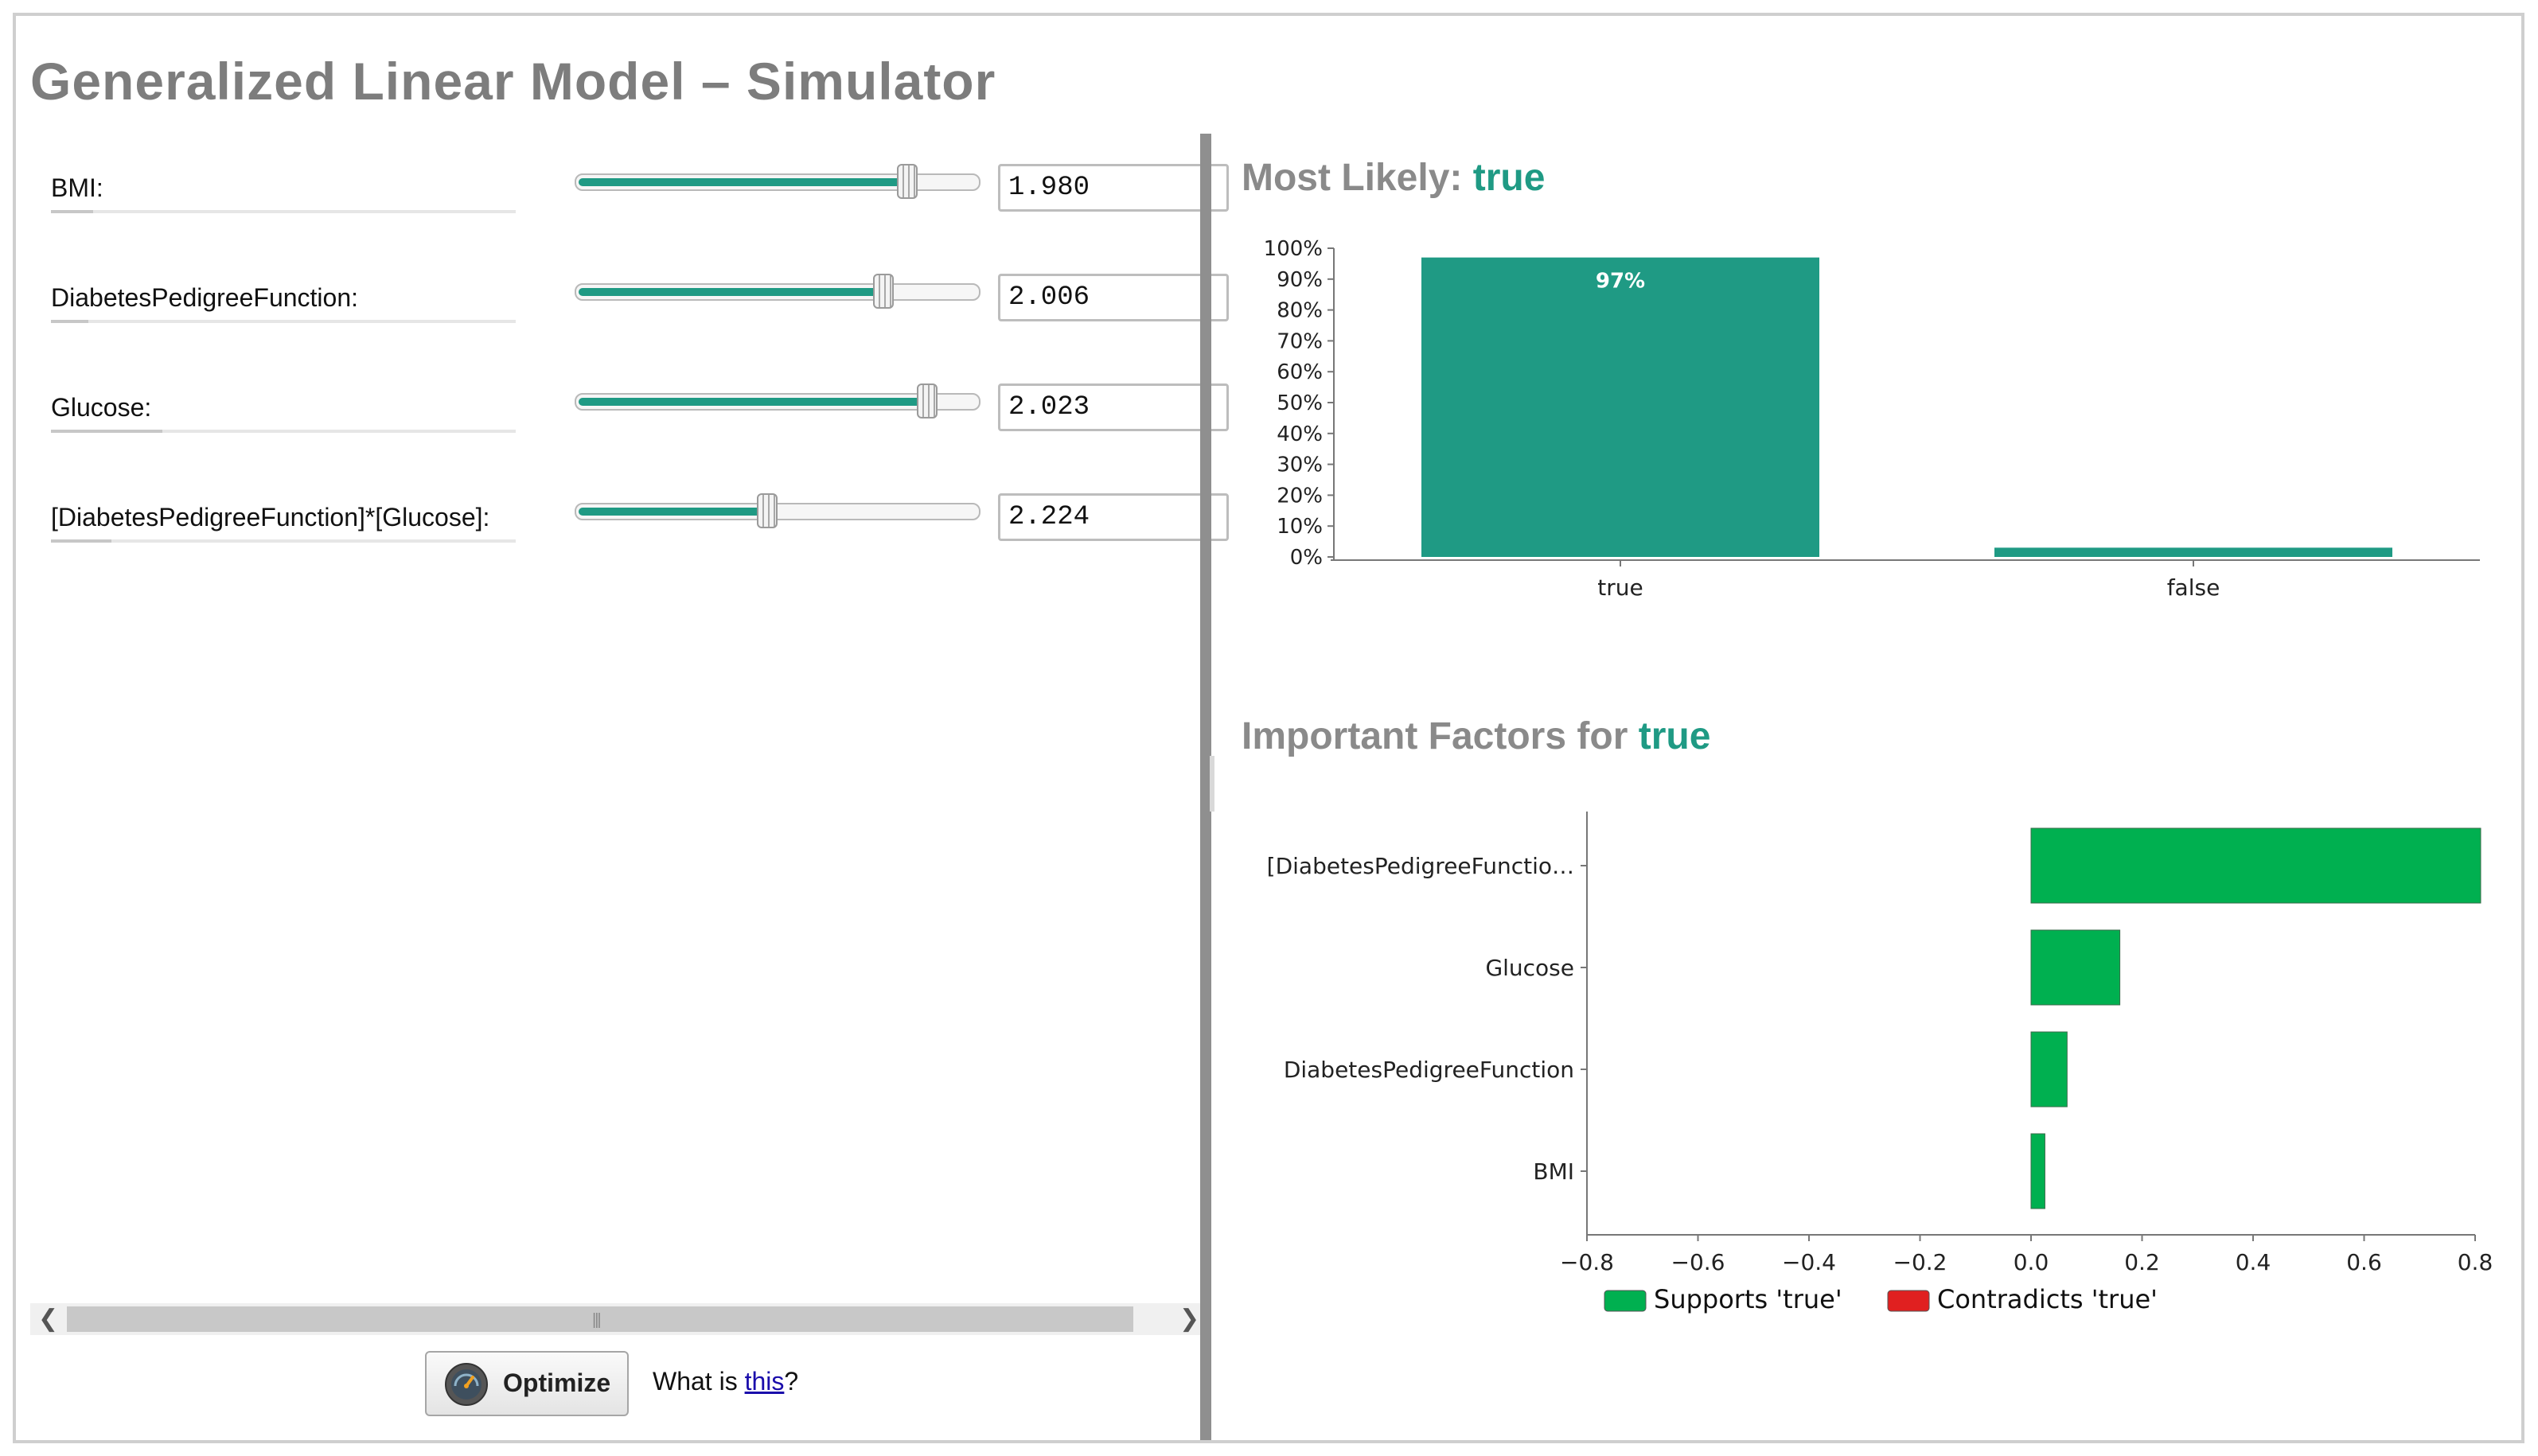 Image resolution: width=2538 pixels, height=1456 pixels. I want to click on what-is-suffix: ?, so click(791, 1381).